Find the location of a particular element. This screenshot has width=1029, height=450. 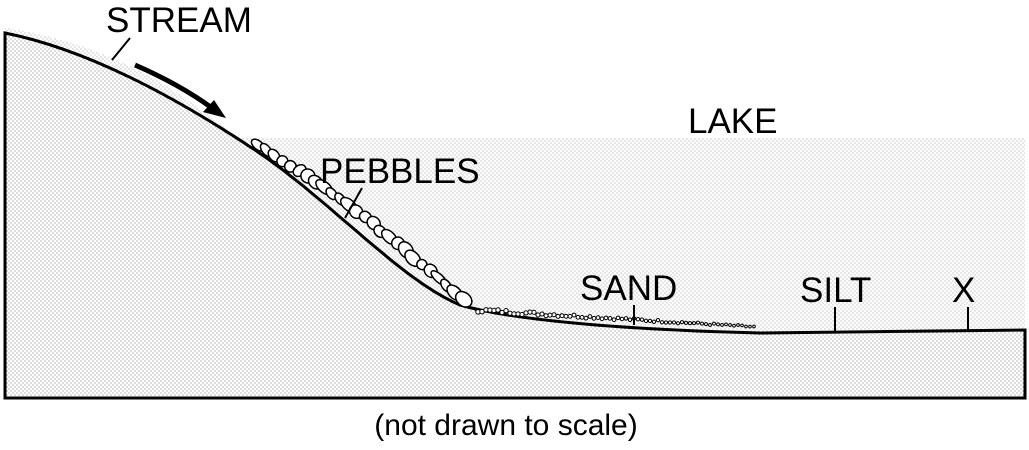

pebbles-leader is located at coordinates (353, 203).